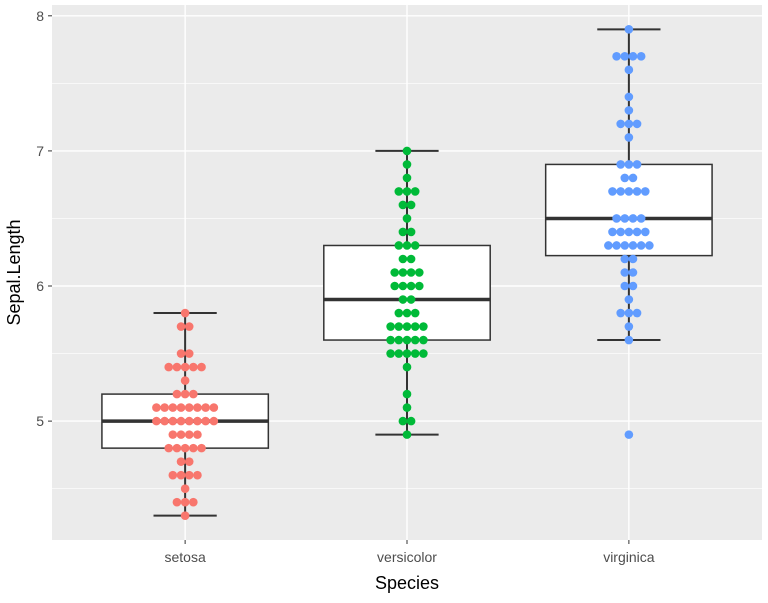 This screenshot has width=768, height=603. Describe the element at coordinates (410, 552) in the screenshot. I see `x-axis: setosa versicolor virginica` at that location.